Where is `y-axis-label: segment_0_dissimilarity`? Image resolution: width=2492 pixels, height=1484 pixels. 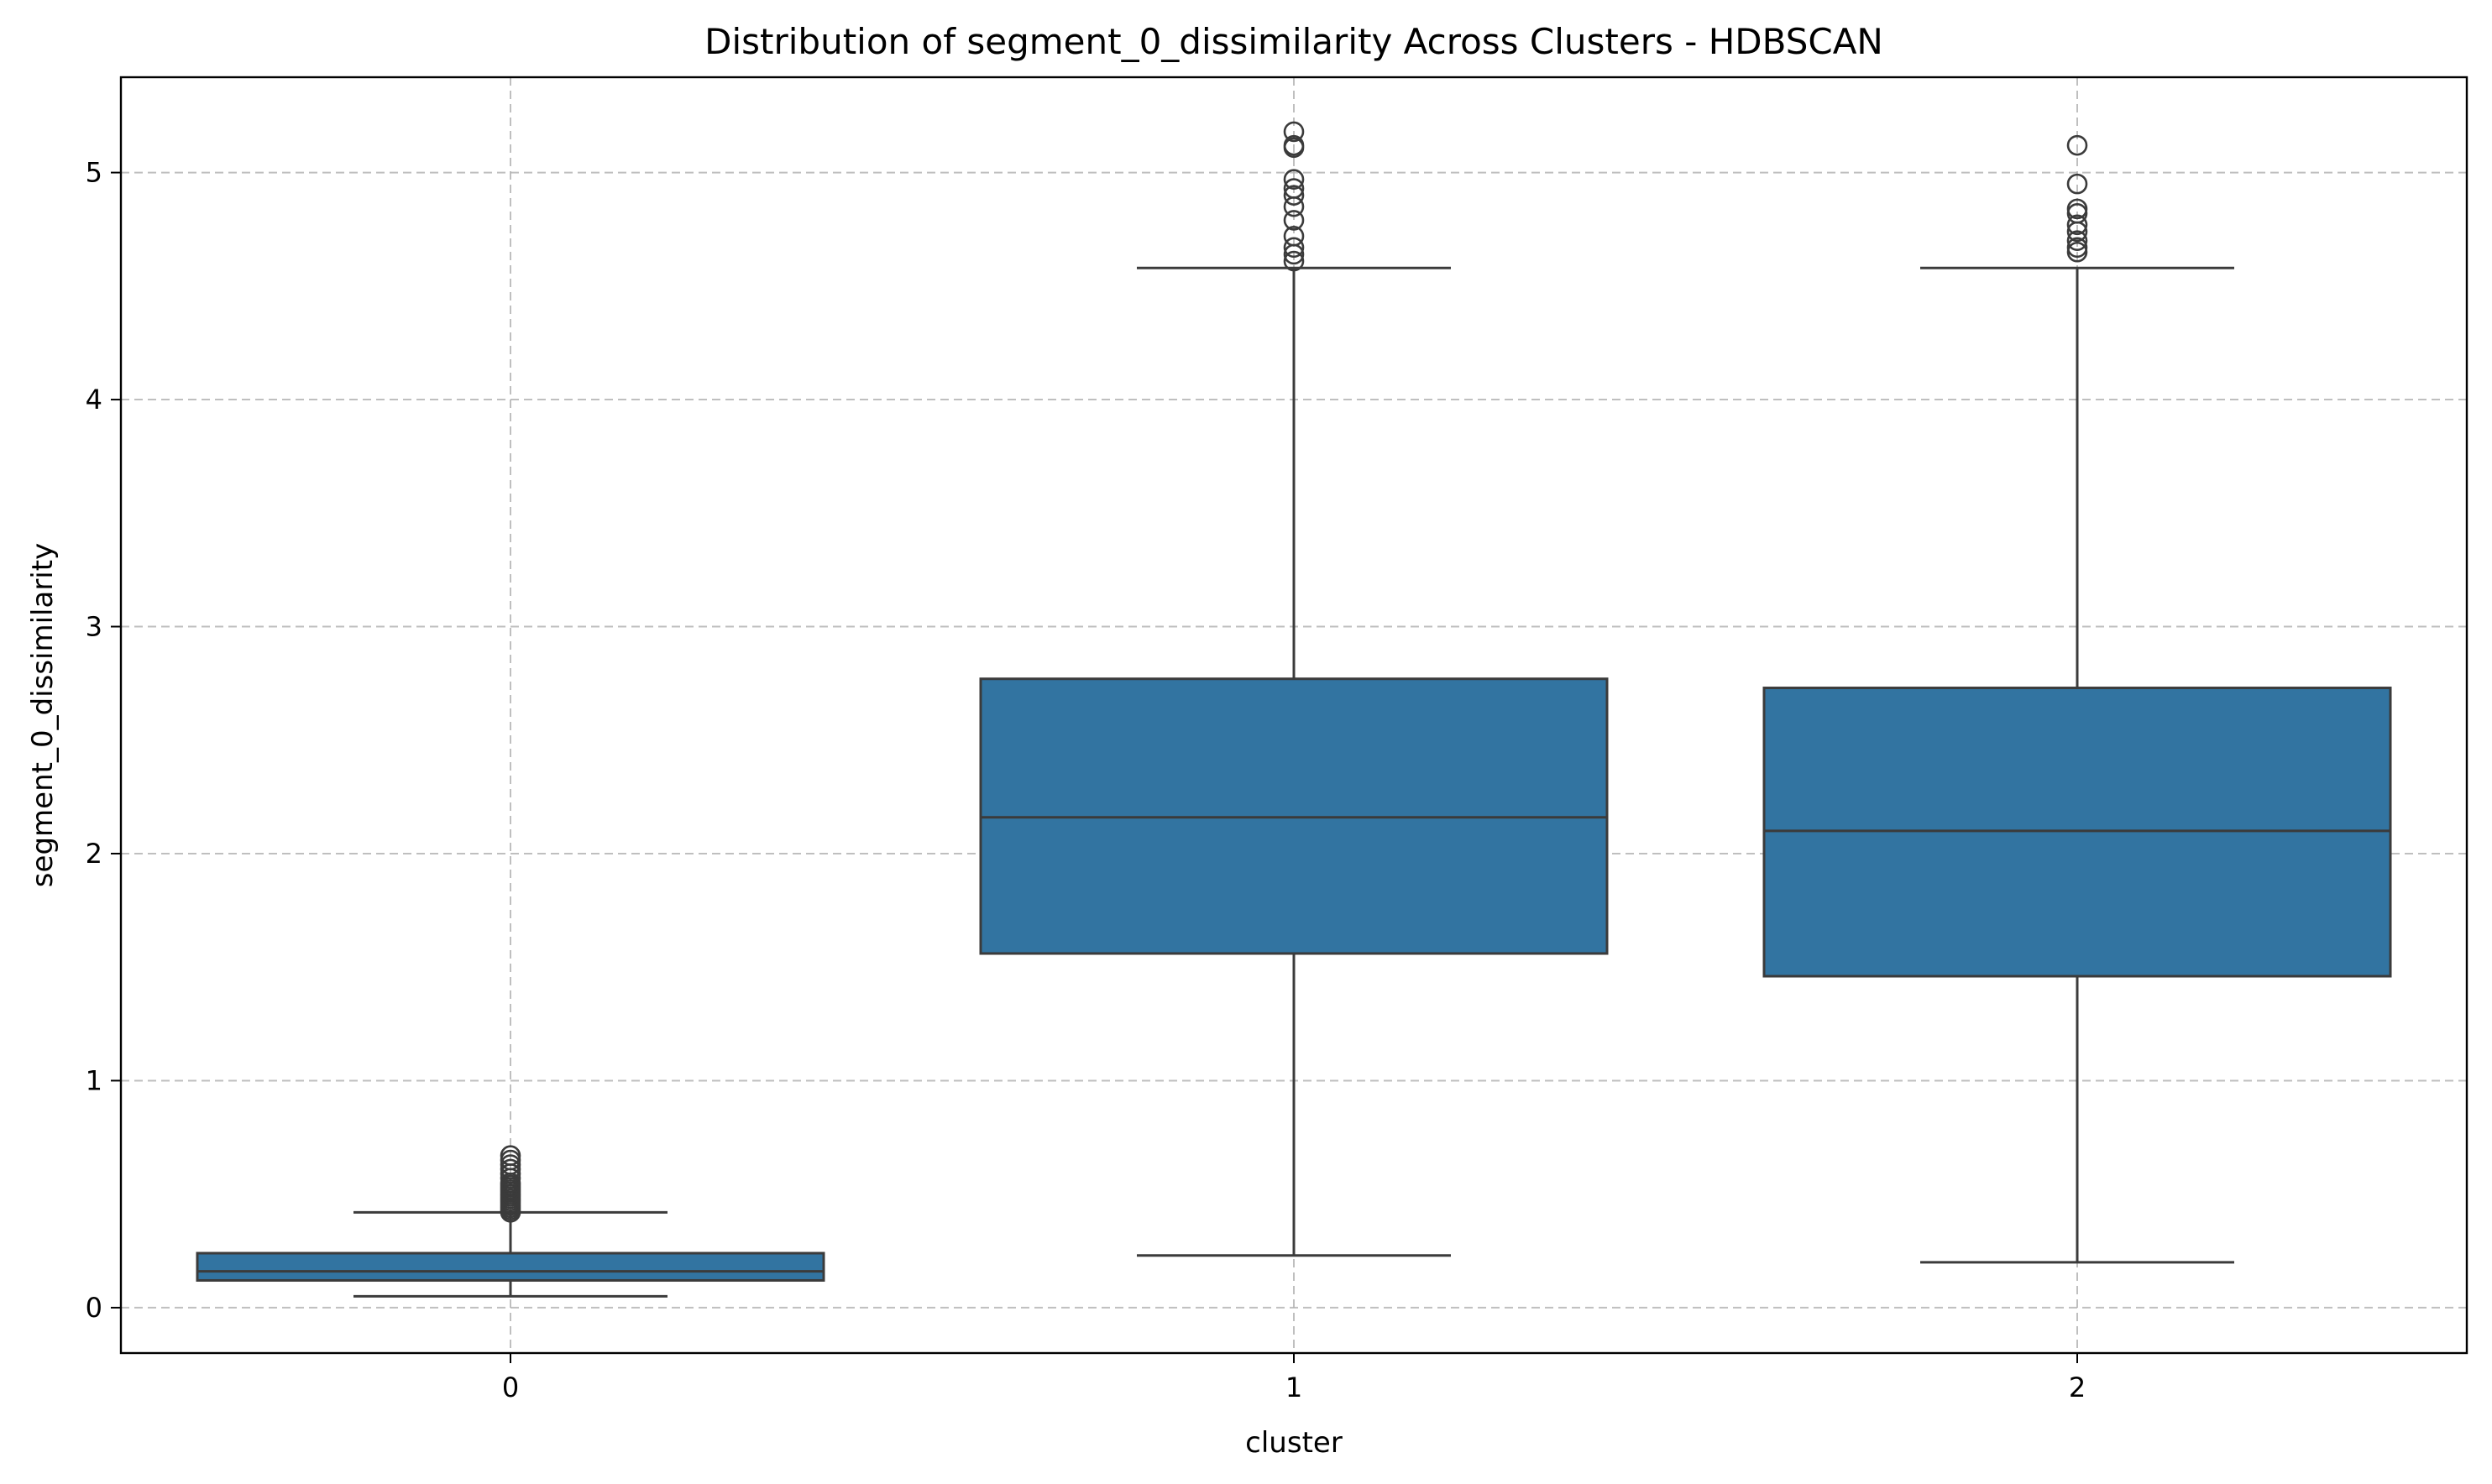 y-axis-label: segment_0_dissimilarity is located at coordinates (43, 715).